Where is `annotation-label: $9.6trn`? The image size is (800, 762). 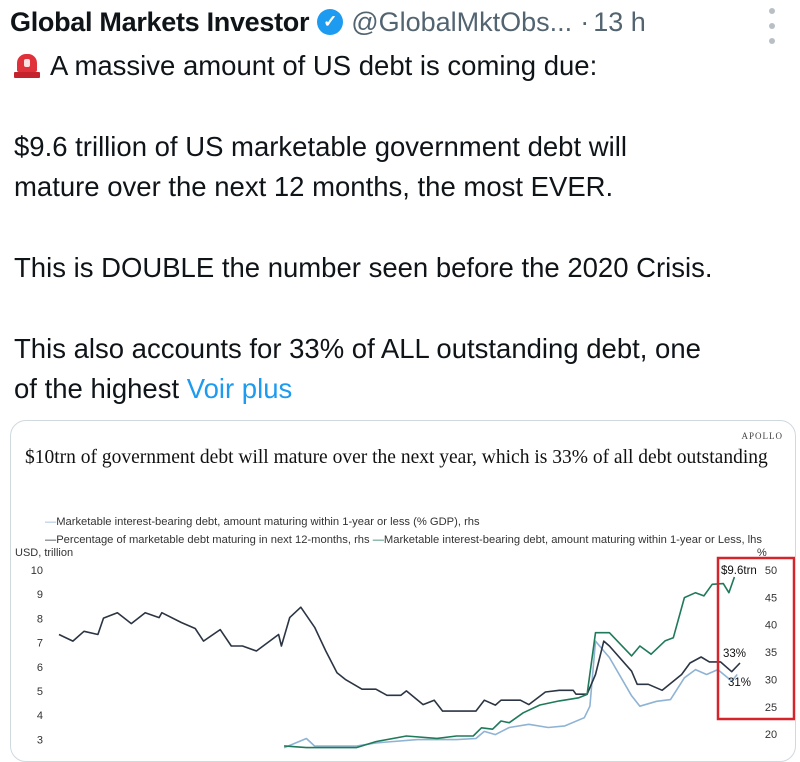 annotation-label: $9.6trn is located at coordinates (739, 571).